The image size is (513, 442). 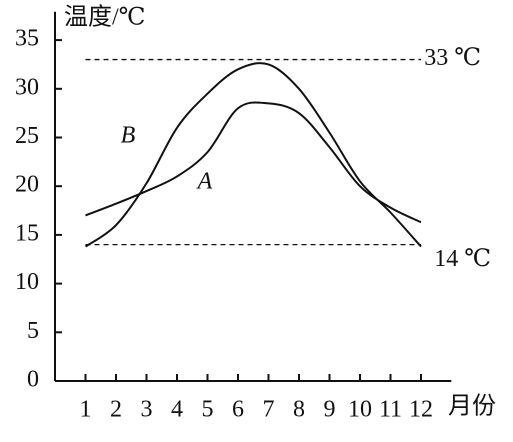 What do you see at coordinates (390, 410) in the screenshot?
I see `x-tick-label: 11` at bounding box center [390, 410].